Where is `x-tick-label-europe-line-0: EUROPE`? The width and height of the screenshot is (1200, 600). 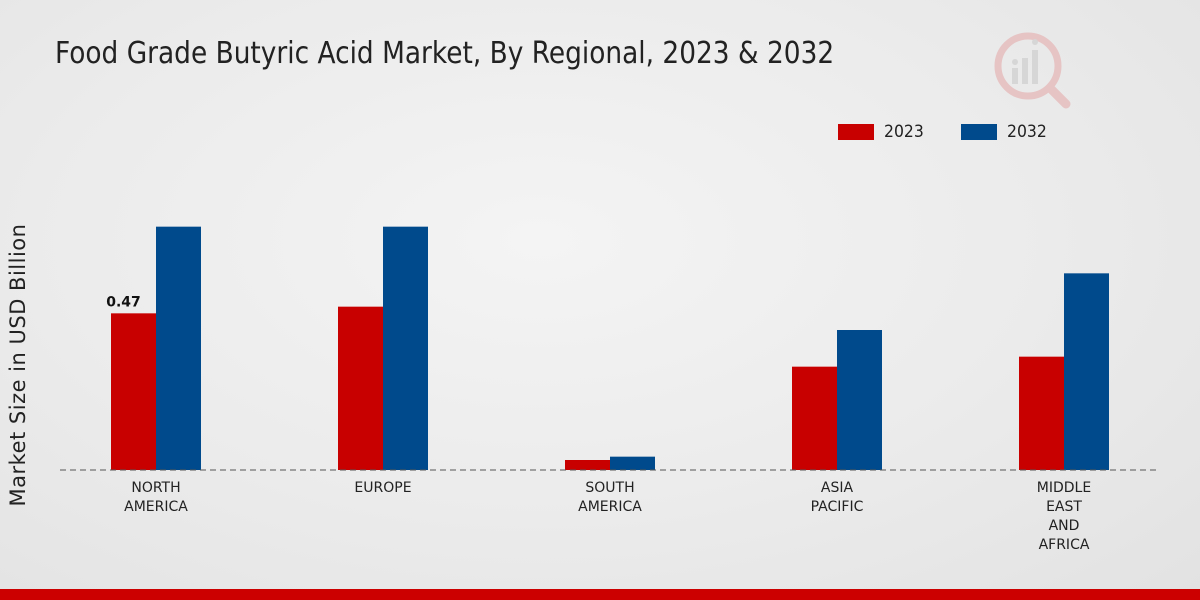 x-tick-label-europe-line-0: EUROPE is located at coordinates (382, 488).